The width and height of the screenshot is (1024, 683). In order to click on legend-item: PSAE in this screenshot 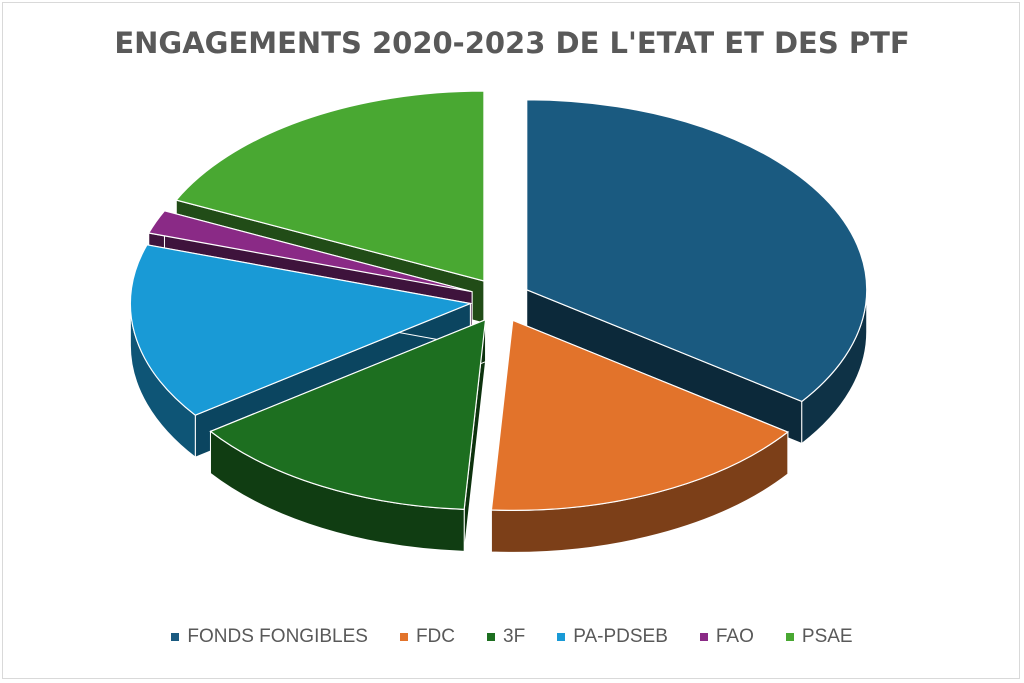, I will do `click(819, 637)`.